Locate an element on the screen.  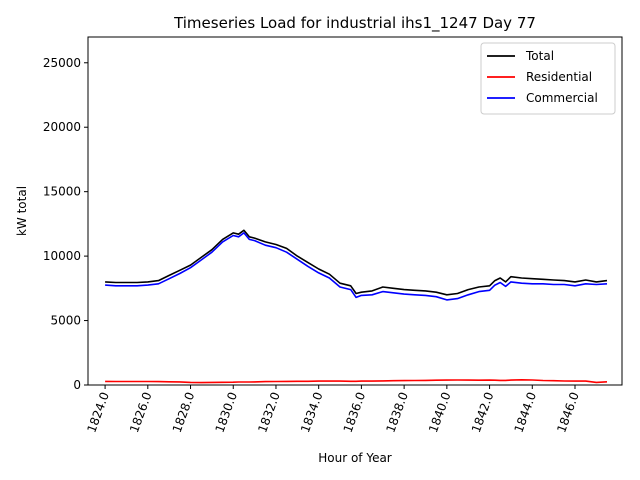
legend: Total Residential Commercial is located at coordinates (548, 78).